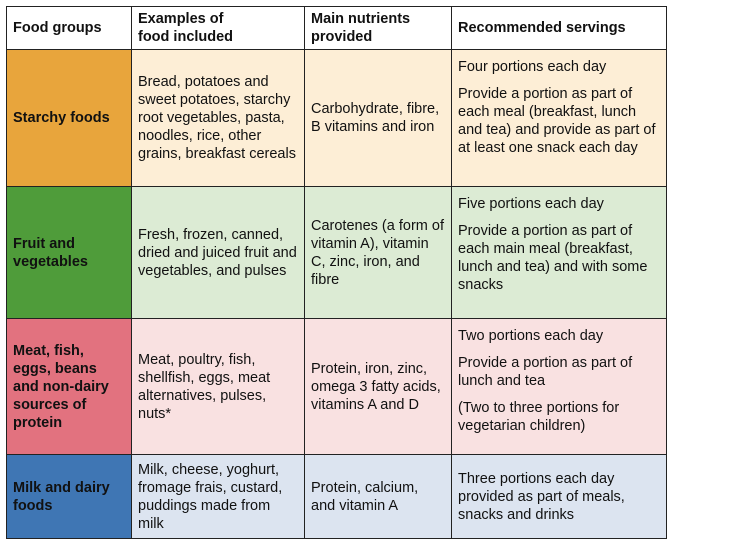 This screenshot has height=543, width=729. Describe the element at coordinates (218, 28) in the screenshot. I see `header-examples: Examples of food included` at that location.